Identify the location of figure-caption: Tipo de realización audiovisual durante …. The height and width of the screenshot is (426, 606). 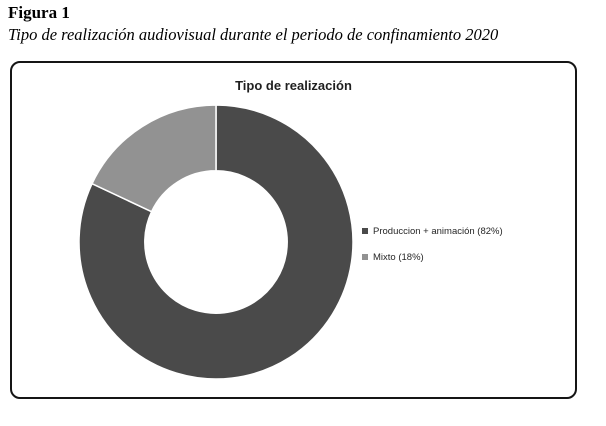
(253, 35).